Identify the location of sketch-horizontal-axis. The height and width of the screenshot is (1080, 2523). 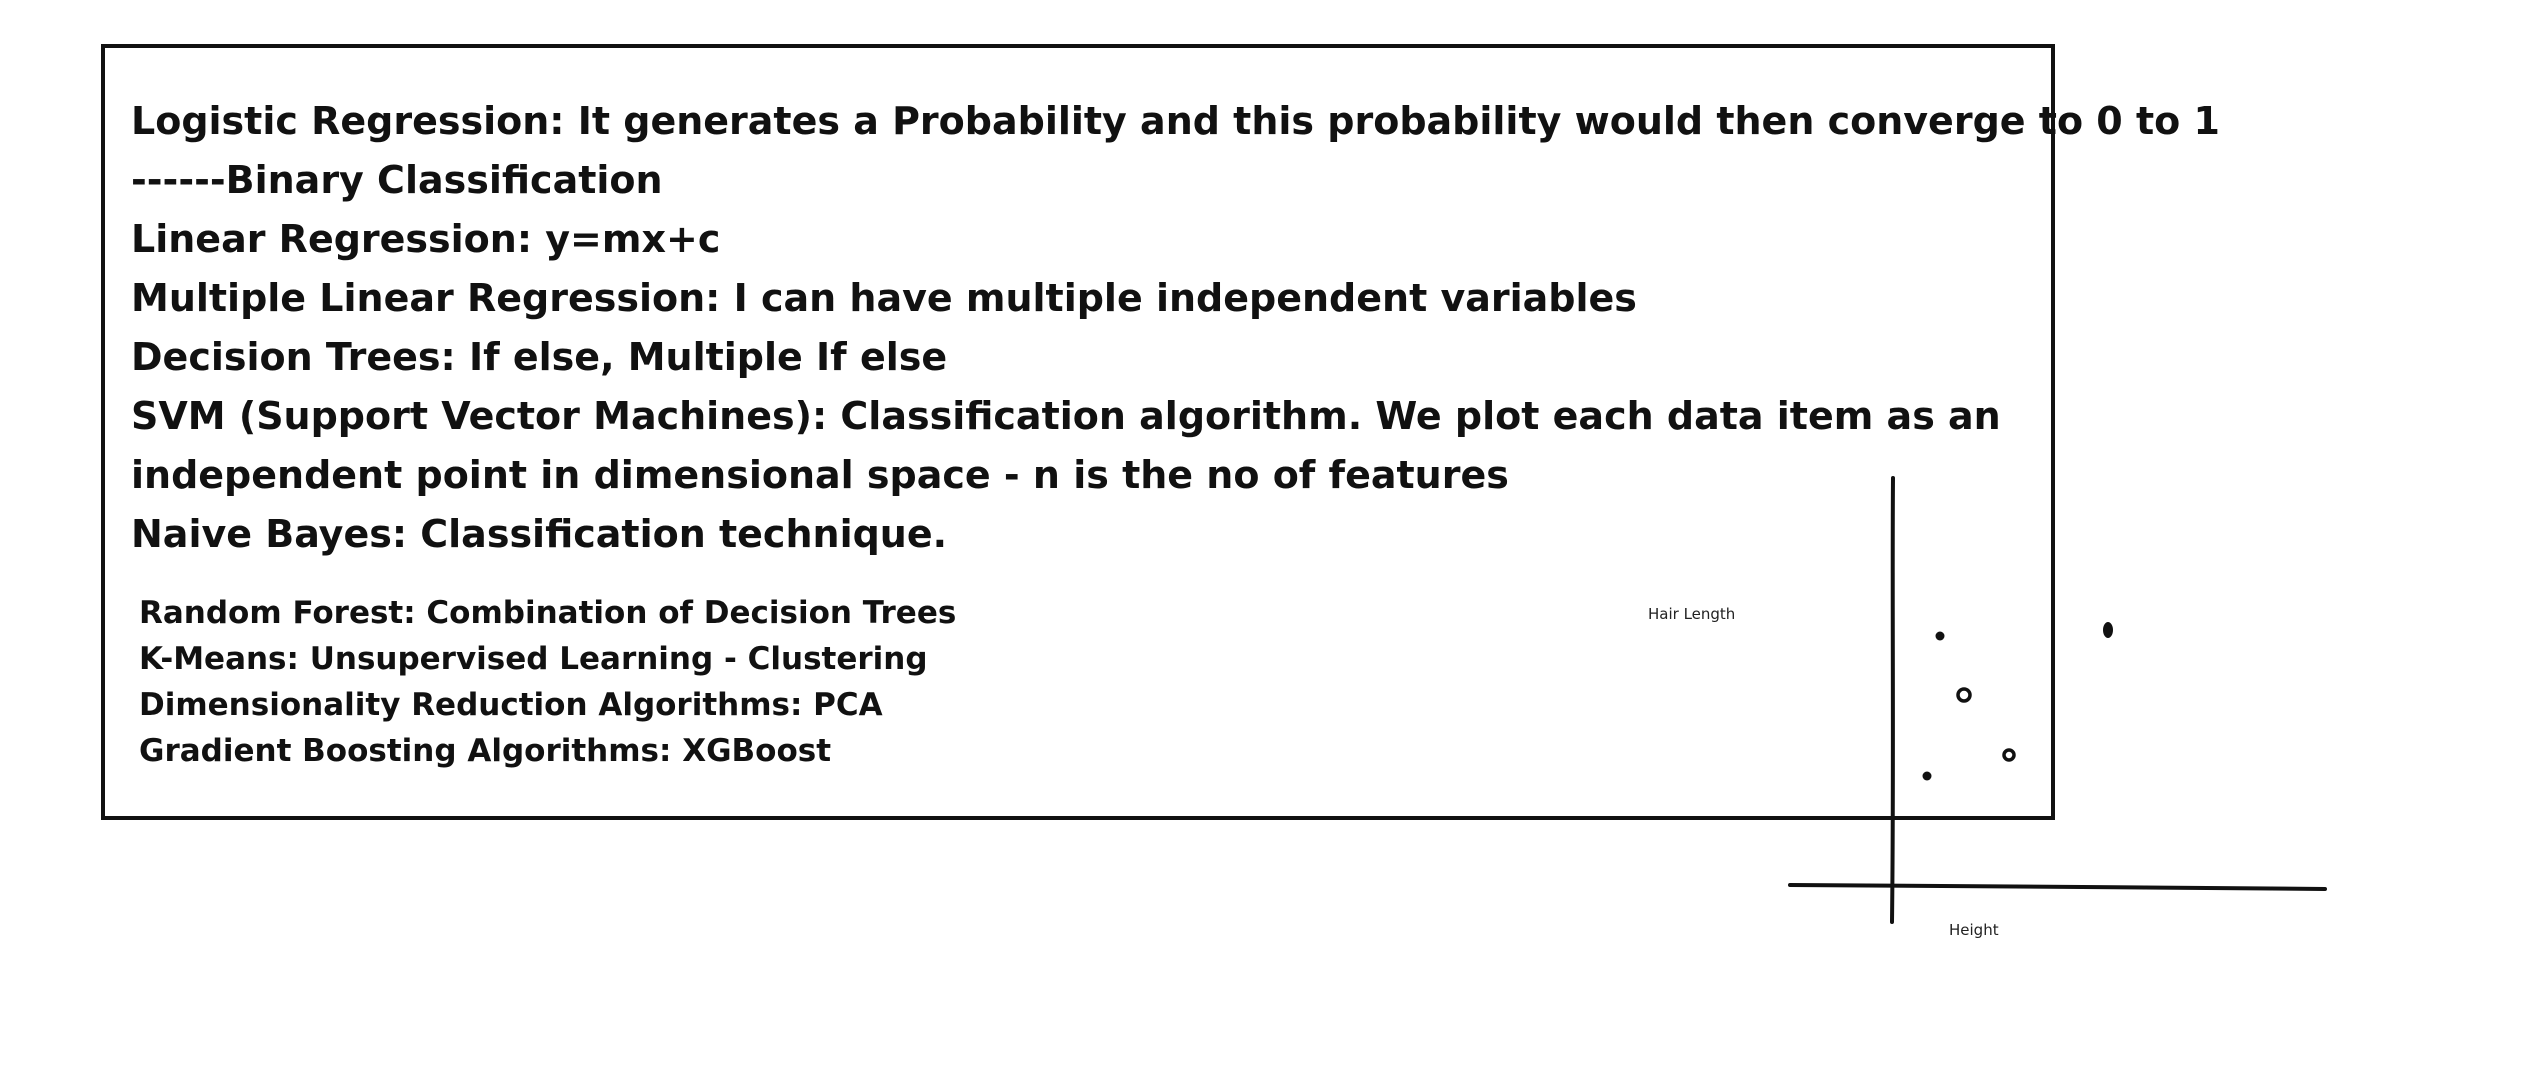
(2057, 887).